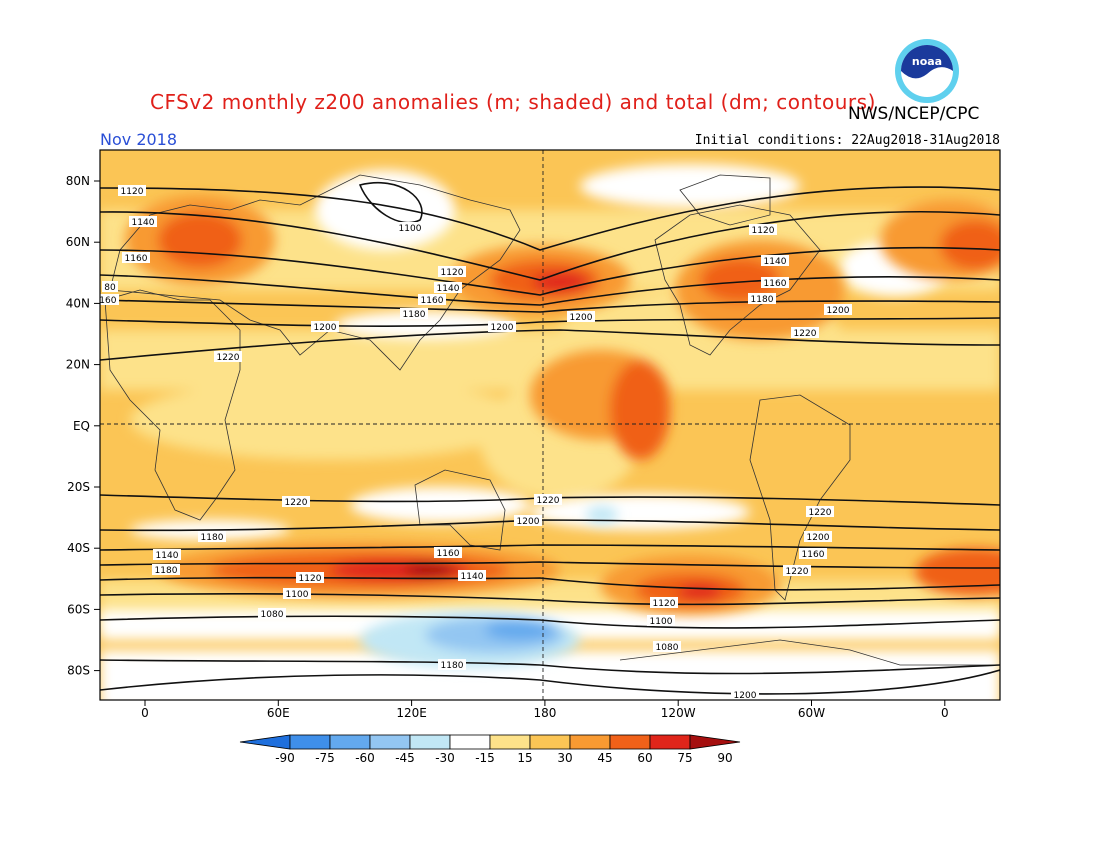  I want to click on lat-label: EQ, so click(81, 426).